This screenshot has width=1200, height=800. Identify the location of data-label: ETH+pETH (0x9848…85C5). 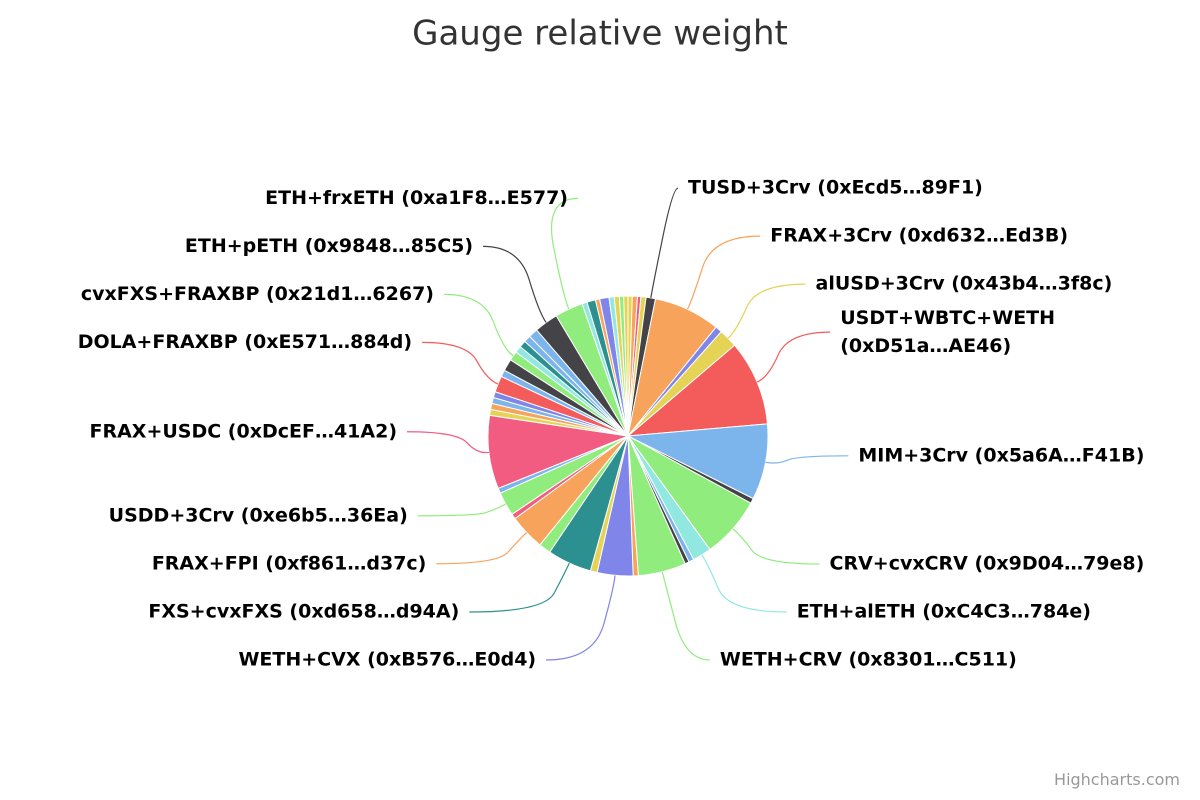
(329, 246).